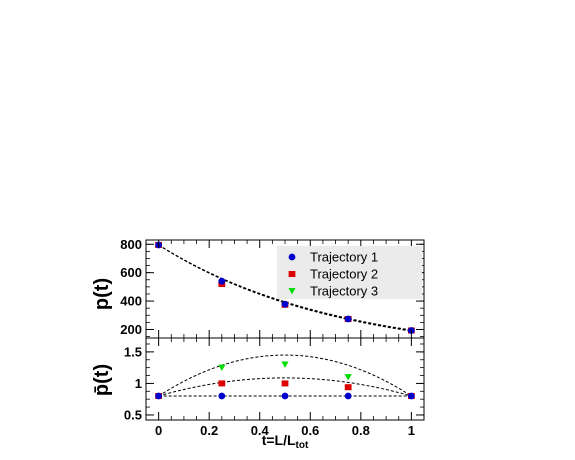 The height and width of the screenshot is (460, 575). I want to click on top-y-axis: 200 400 600 800, so click(272, 287).